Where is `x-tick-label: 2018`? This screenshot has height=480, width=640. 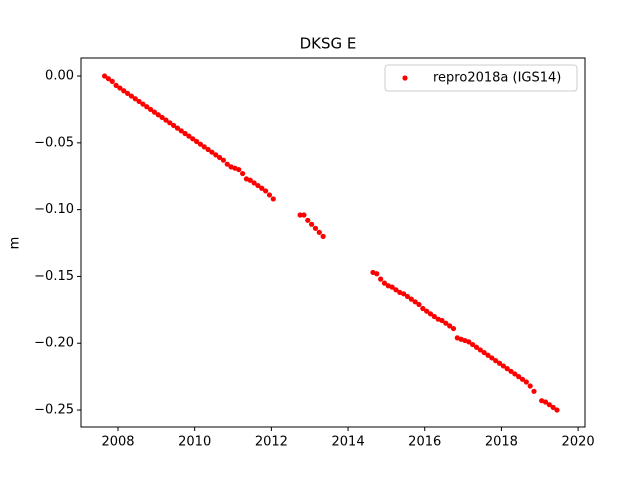 x-tick-label: 2018 is located at coordinates (501, 442).